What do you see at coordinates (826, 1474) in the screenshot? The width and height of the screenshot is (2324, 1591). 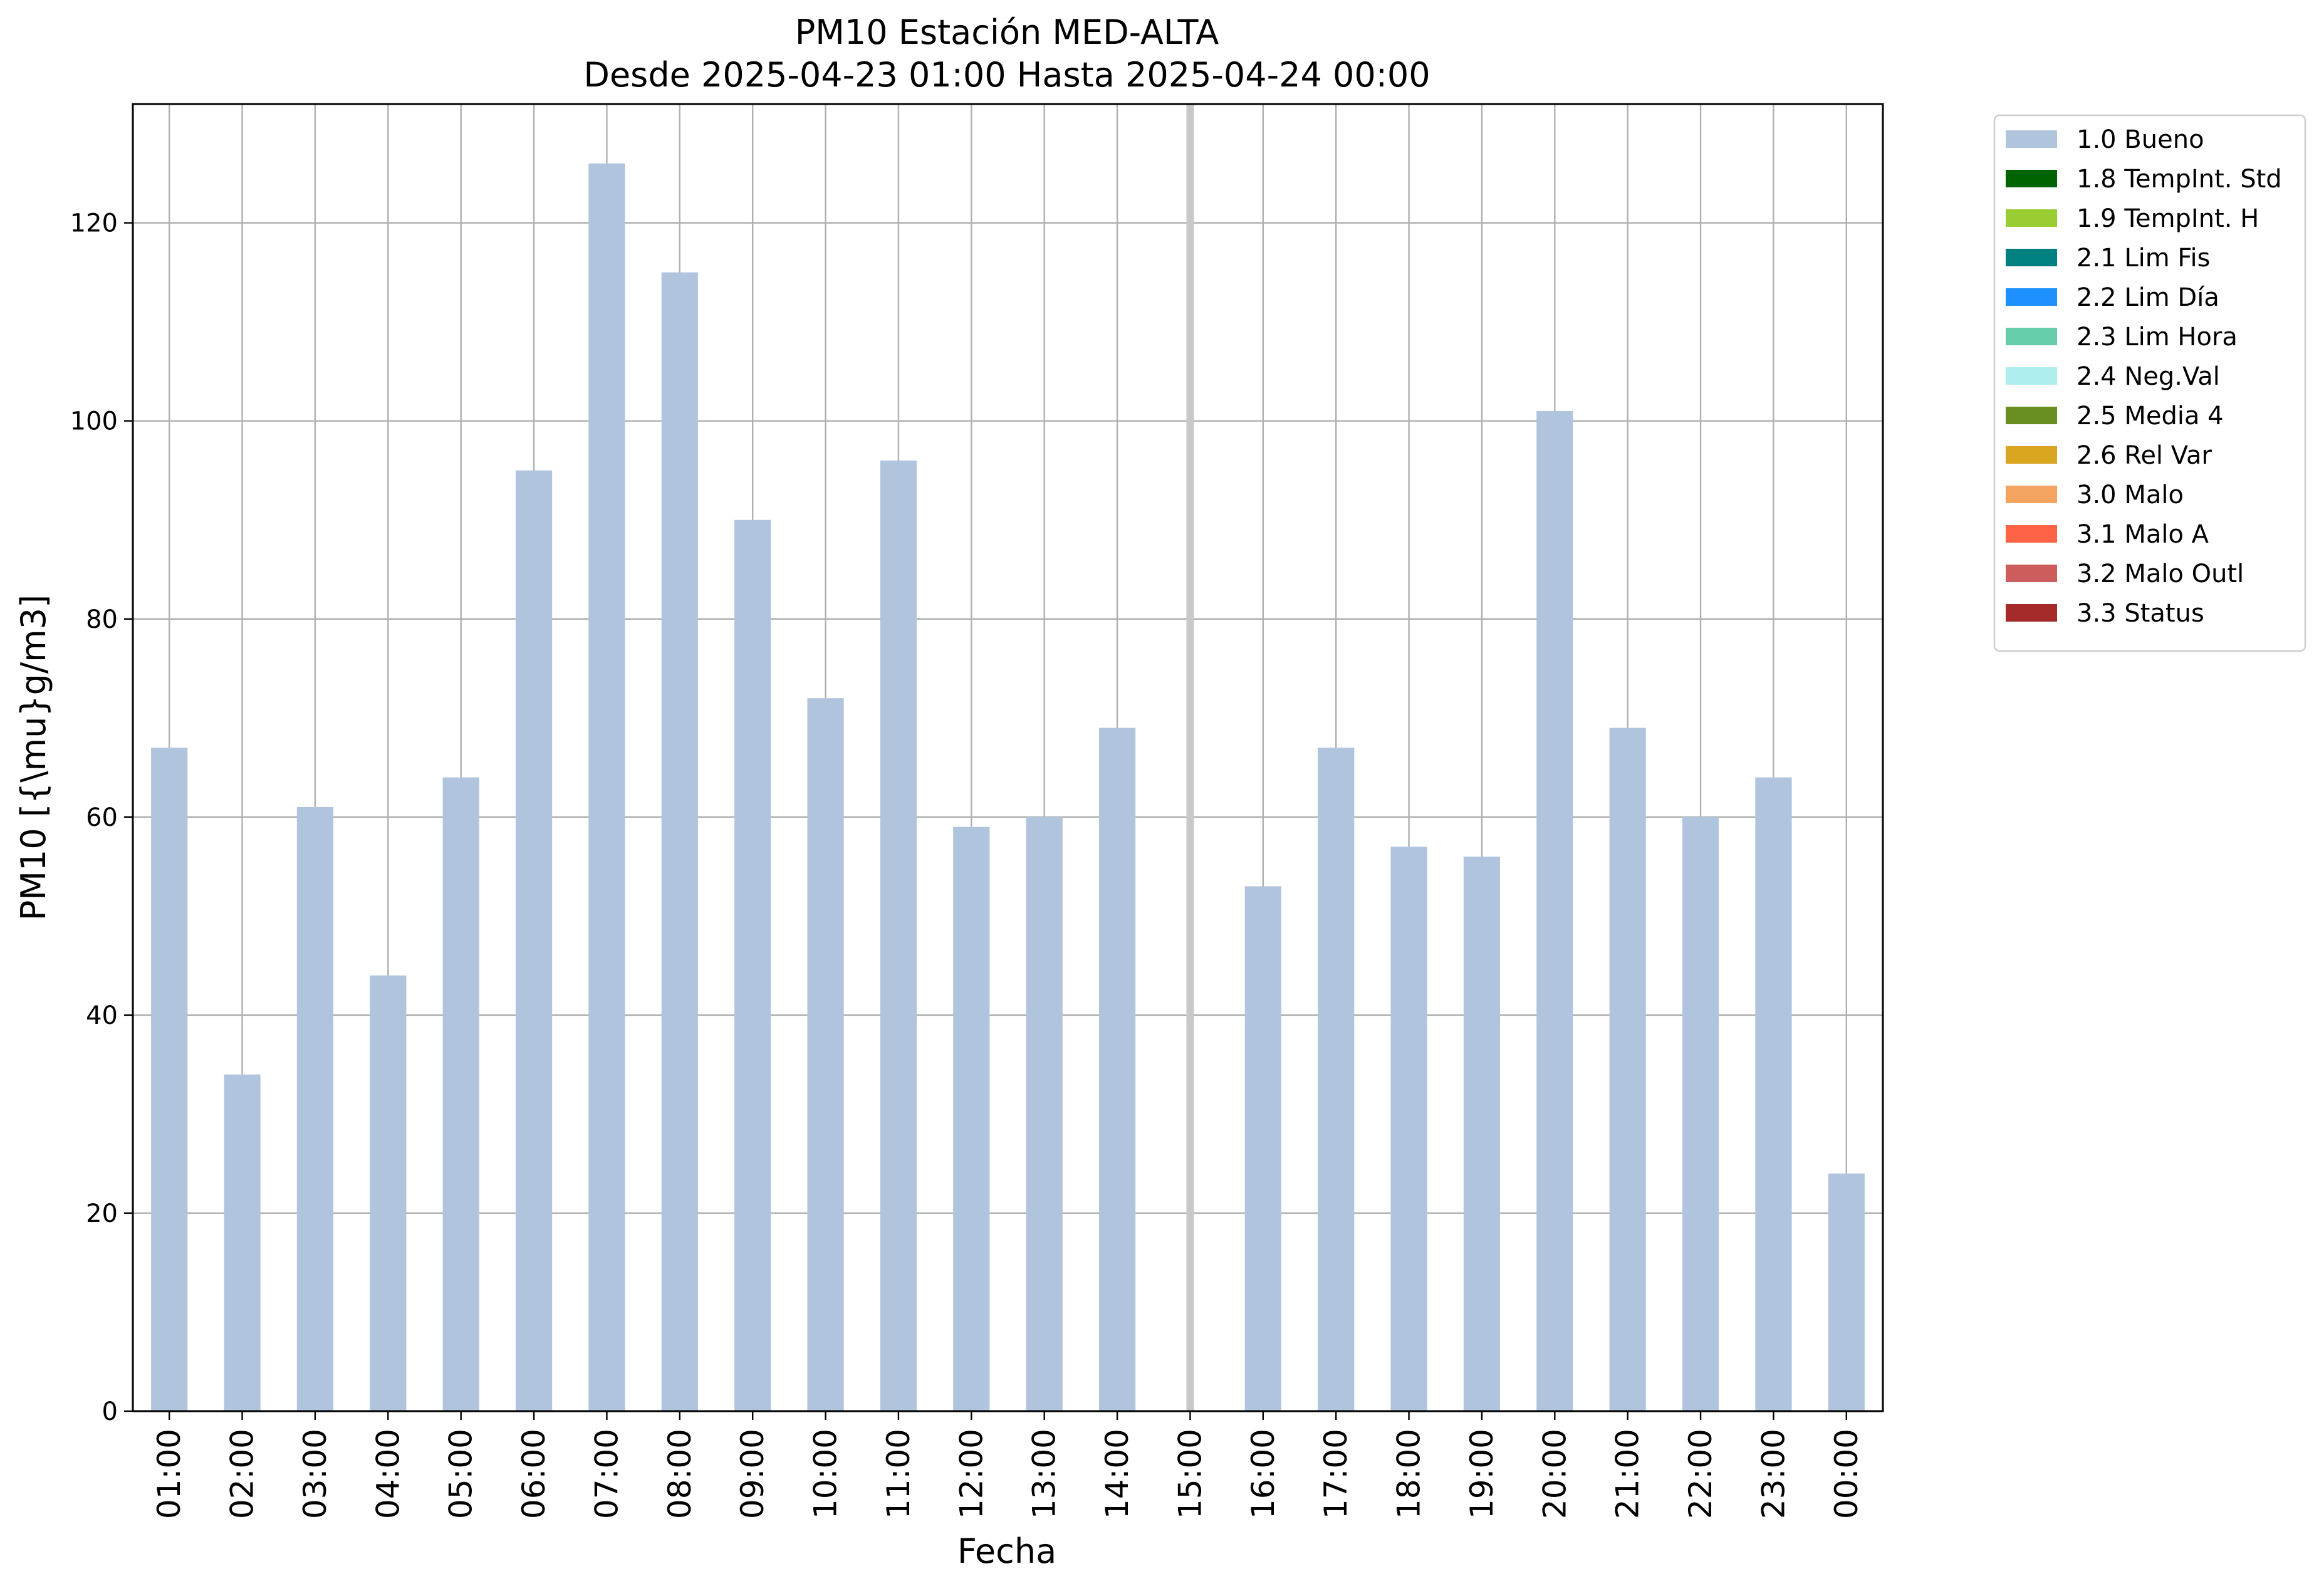 I see `x-tick-label: 10:00` at bounding box center [826, 1474].